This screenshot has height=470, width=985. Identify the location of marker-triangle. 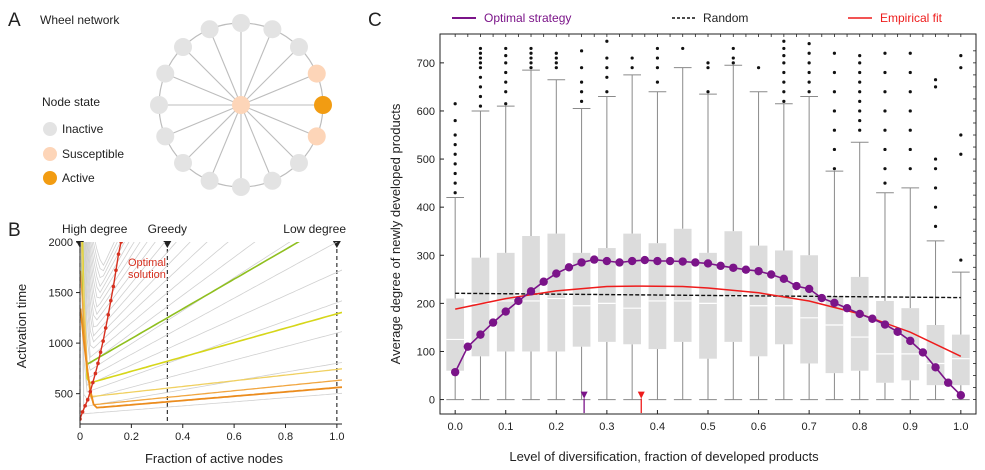
(167, 244).